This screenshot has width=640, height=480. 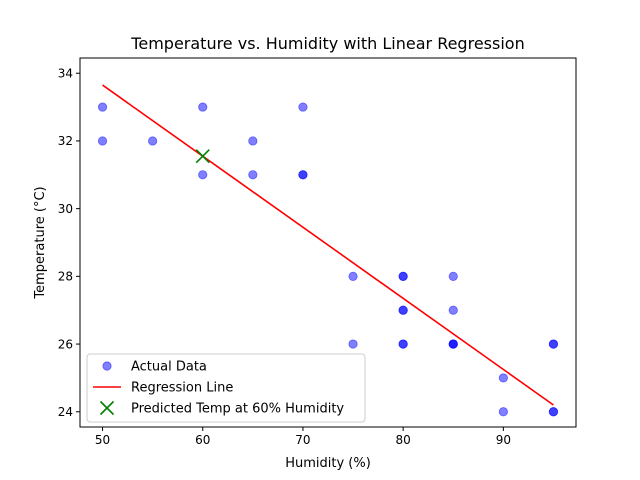 I want to click on x-tick-label: 50, so click(x=102, y=440).